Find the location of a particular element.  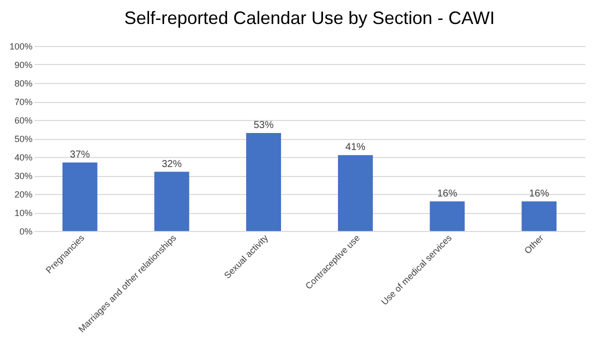

y-tick-label: 0% is located at coordinates (25, 231).